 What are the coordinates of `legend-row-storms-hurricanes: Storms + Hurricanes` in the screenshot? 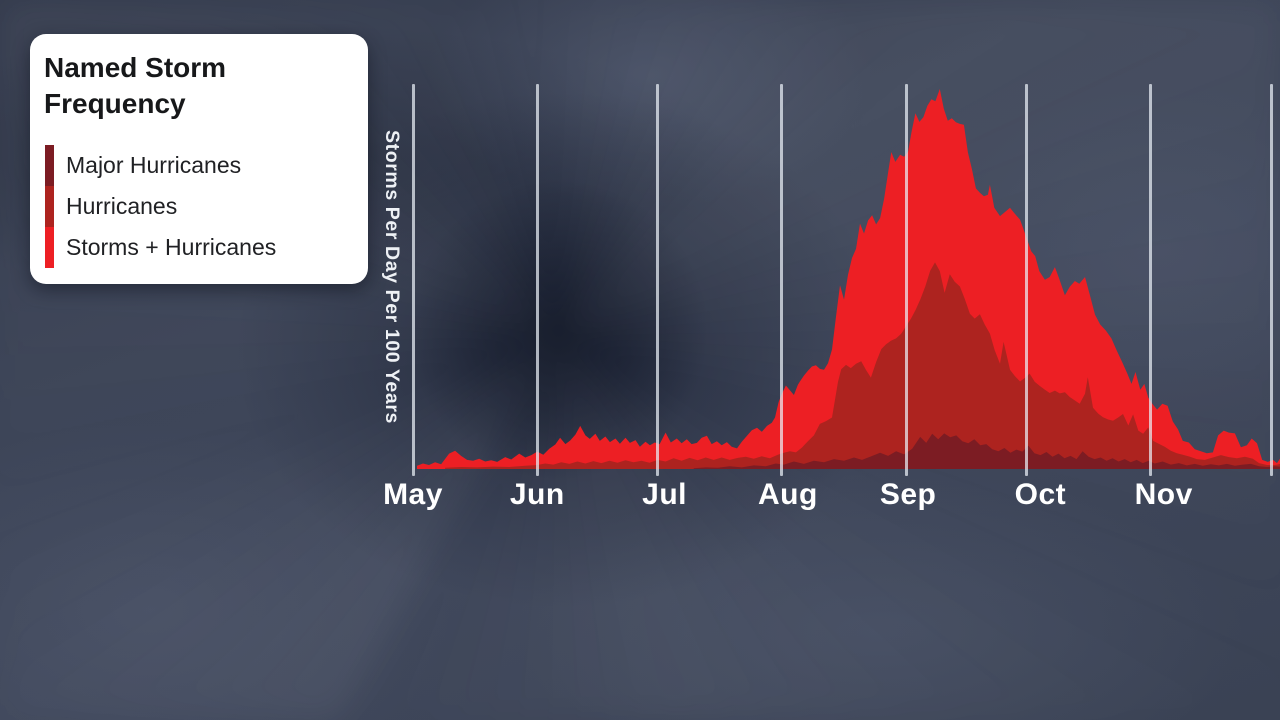 It's located at (201, 247).